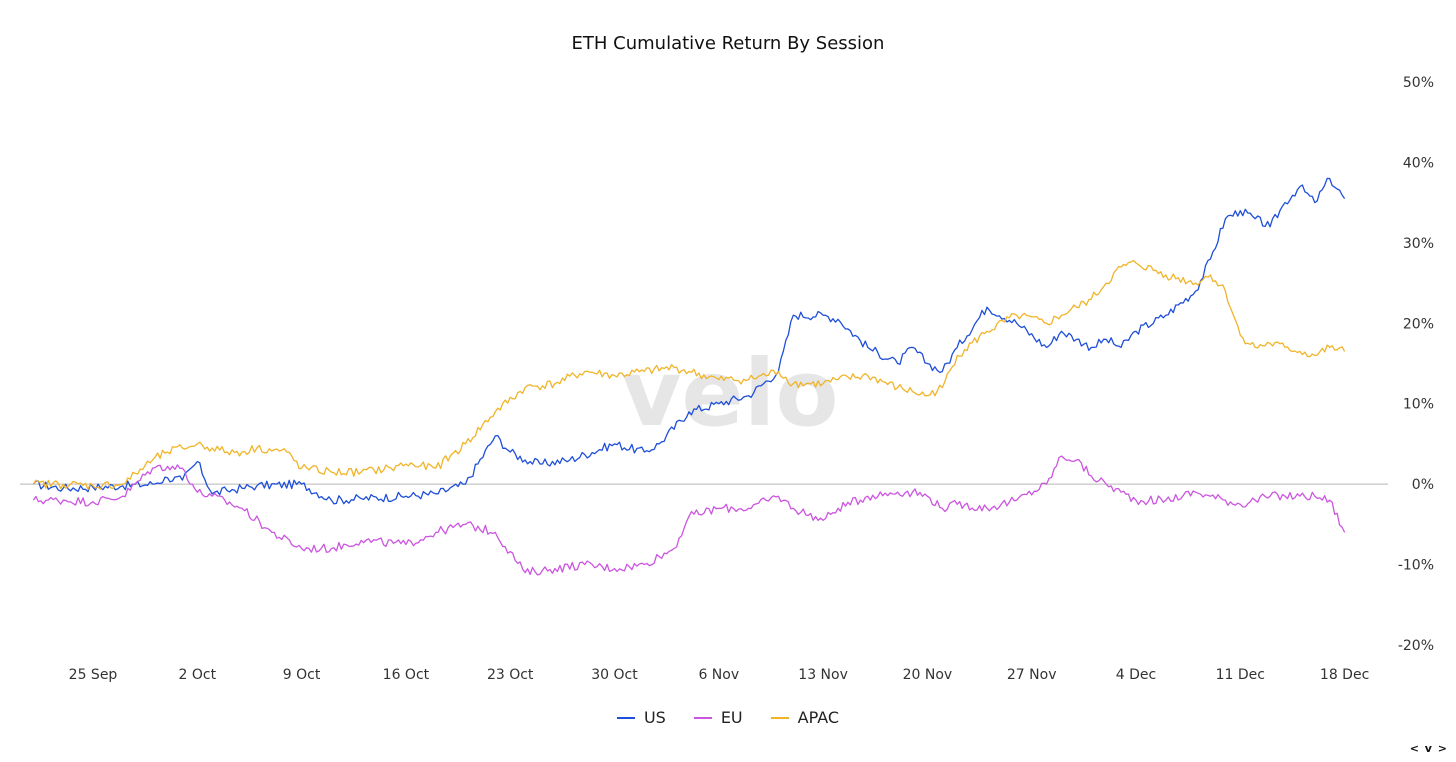 The width and height of the screenshot is (1456, 762). Describe the element at coordinates (718, 717) in the screenshot. I see `legend-item-eu: EU` at that location.